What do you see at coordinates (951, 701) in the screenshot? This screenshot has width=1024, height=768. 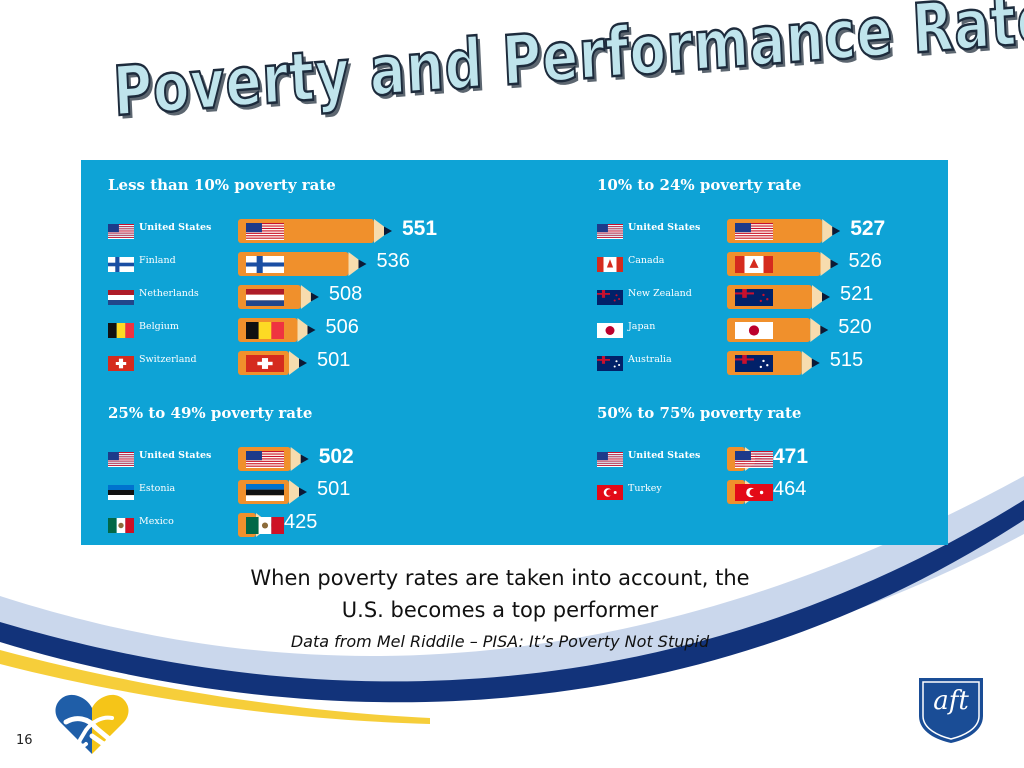 I see `aft-logo-text: aft` at bounding box center [951, 701].